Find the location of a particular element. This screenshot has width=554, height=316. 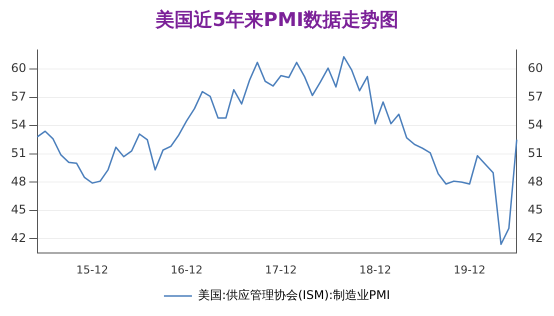

y-tick-label: 54 is located at coordinates (18, 125).